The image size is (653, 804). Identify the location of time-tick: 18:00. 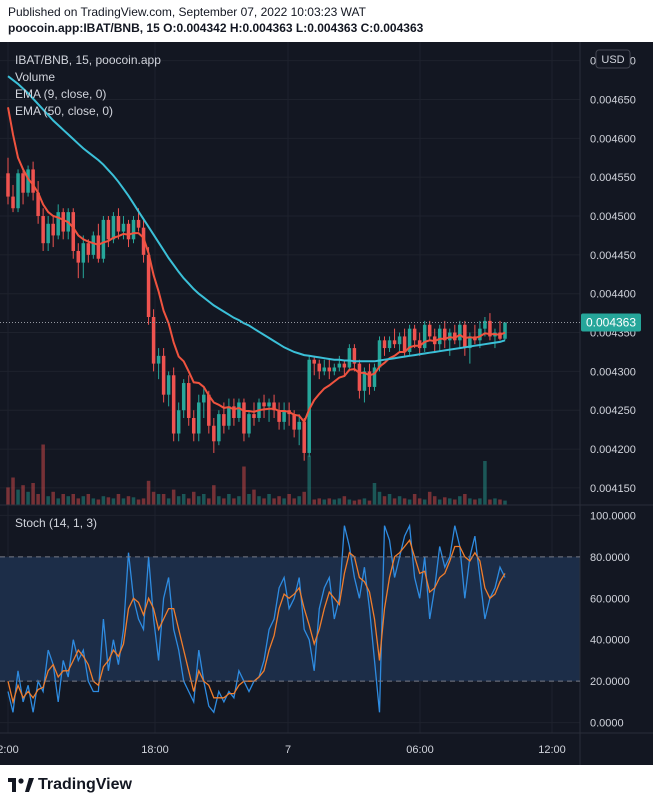
(155, 750).